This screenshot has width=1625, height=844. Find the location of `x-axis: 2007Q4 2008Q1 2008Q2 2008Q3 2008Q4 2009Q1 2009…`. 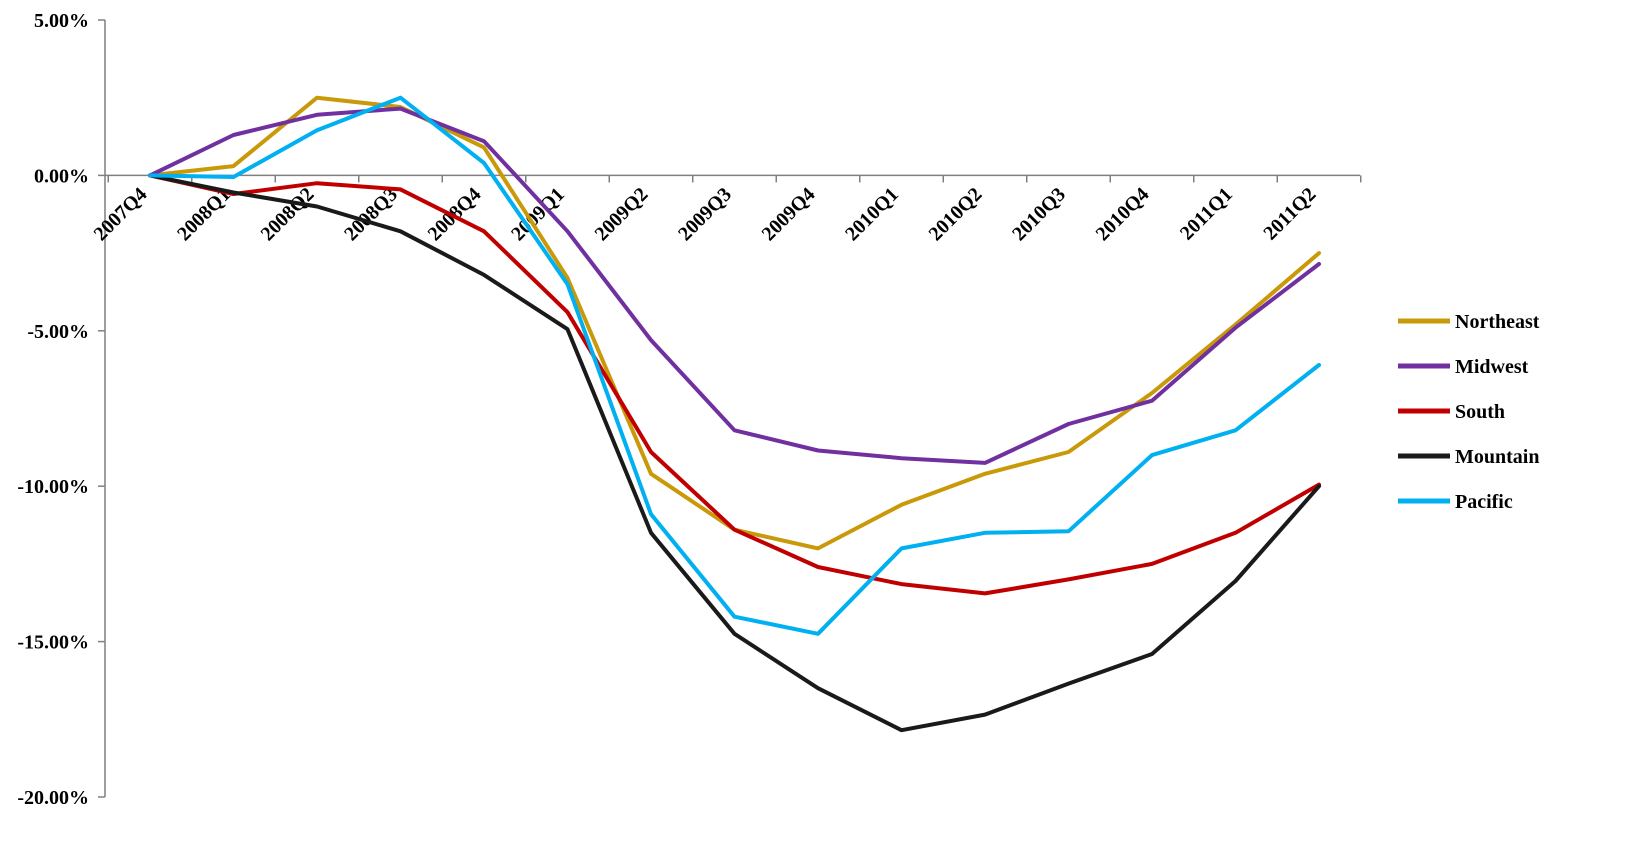

x-axis: 2007Q4 2008Q1 2008Q2 2008Q3 2008Q4 2009Q1 2009… is located at coordinates (726, 209).